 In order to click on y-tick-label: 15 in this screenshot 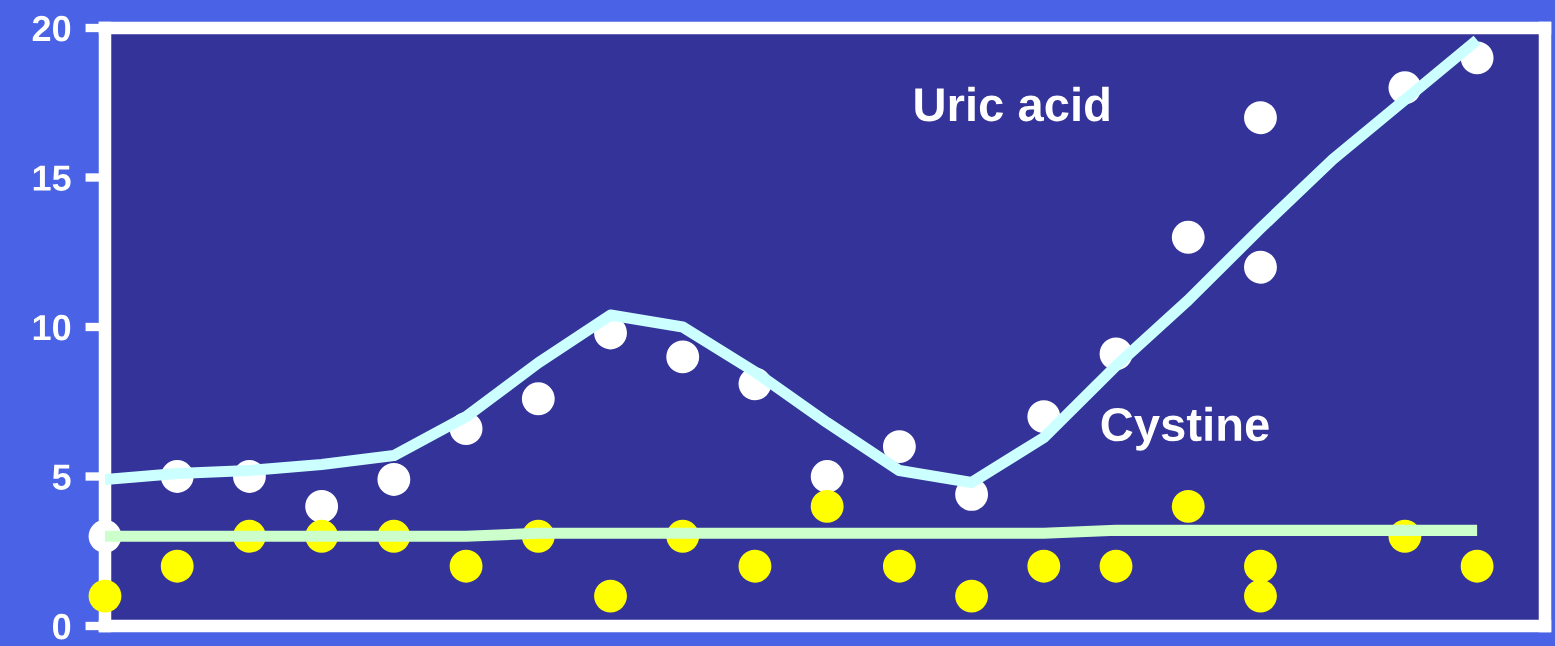, I will do `click(52, 178)`.